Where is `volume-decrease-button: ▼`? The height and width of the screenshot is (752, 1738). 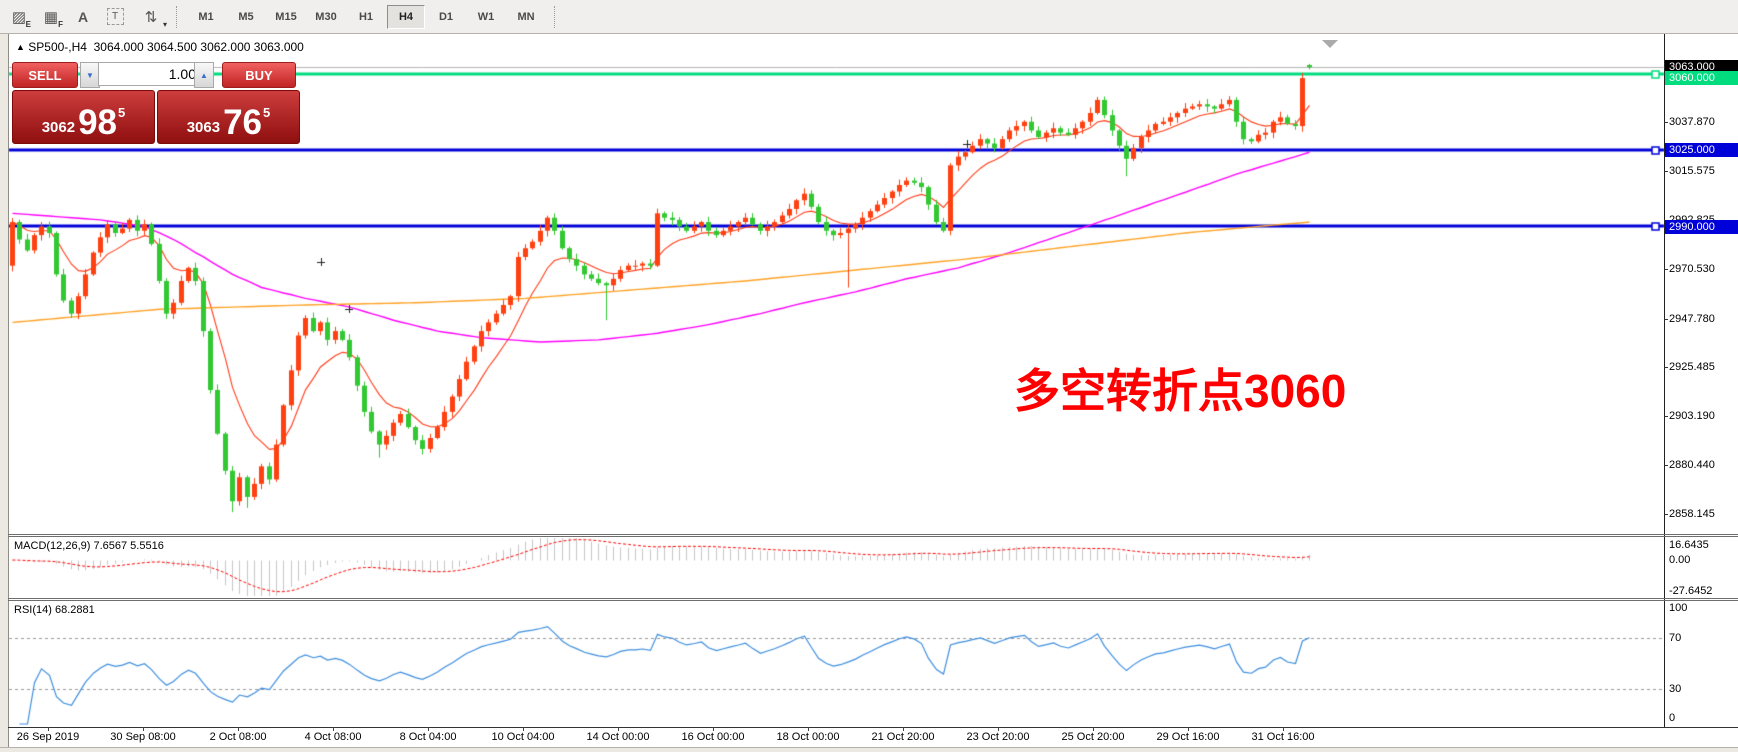 volume-decrease-button: ▼ is located at coordinates (90, 75).